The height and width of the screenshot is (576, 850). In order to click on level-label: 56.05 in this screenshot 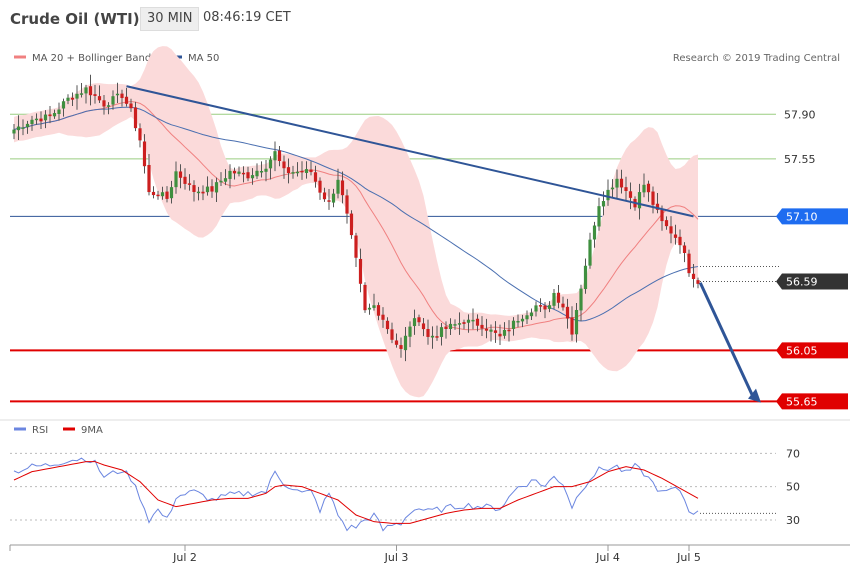, I will do `click(802, 350)`.